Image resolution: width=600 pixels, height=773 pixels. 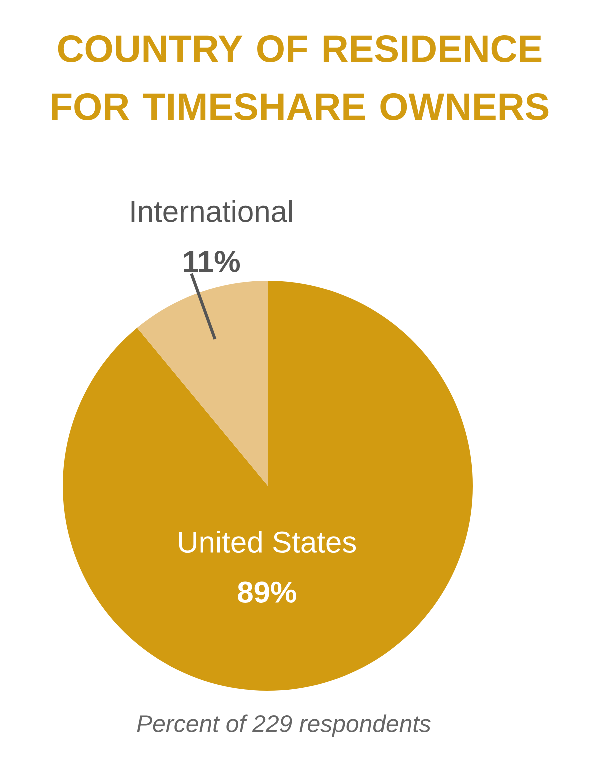 I want to click on chart-title: COUNTRY OF RESIDENCE FOR TIMESHARE OWNERS, so click(x=300, y=78).